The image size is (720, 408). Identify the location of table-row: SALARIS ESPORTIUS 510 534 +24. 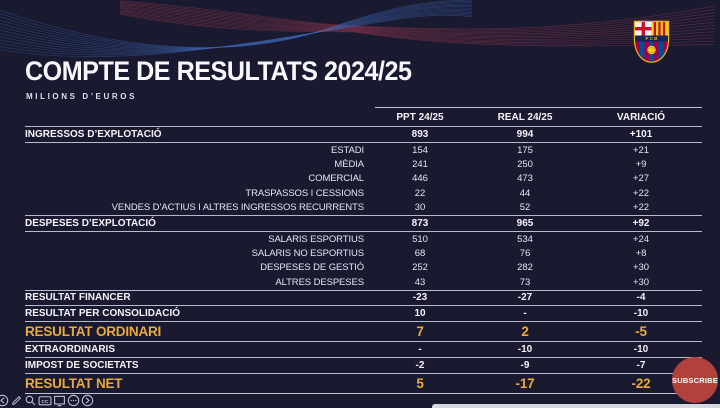
(363, 238).